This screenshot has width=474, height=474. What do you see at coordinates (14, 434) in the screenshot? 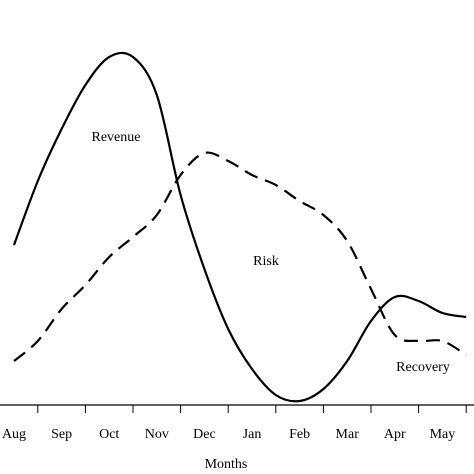
I see `x-tick-label: Aug` at bounding box center [14, 434].